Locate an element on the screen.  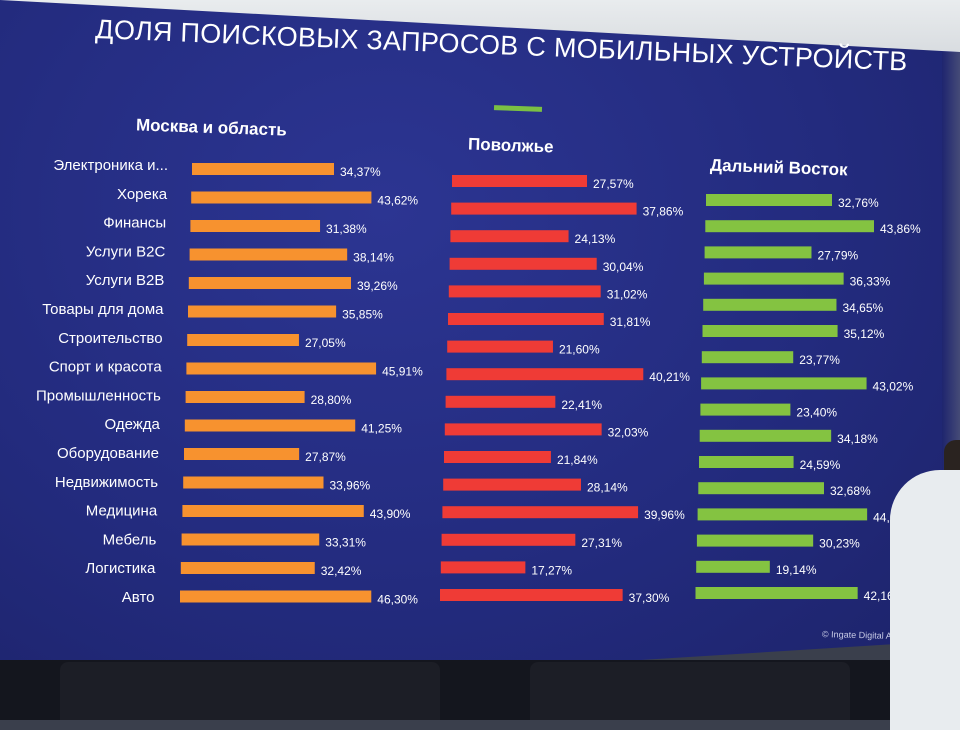
bar-value-label: 34,18% is located at coordinates (857, 439).